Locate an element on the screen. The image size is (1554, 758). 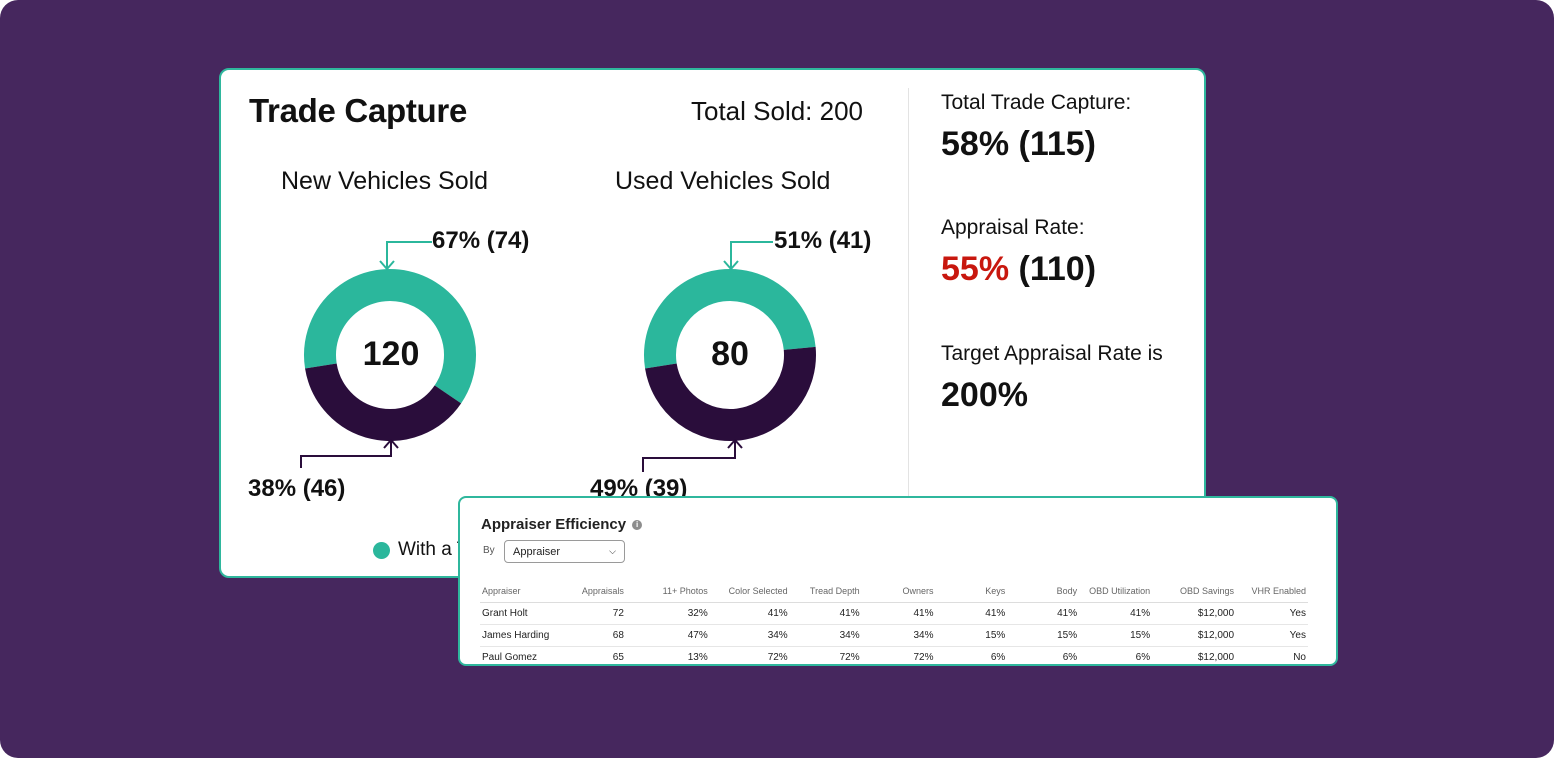
group-by-select: Appraiser ⌵ is located at coordinates (564, 551).